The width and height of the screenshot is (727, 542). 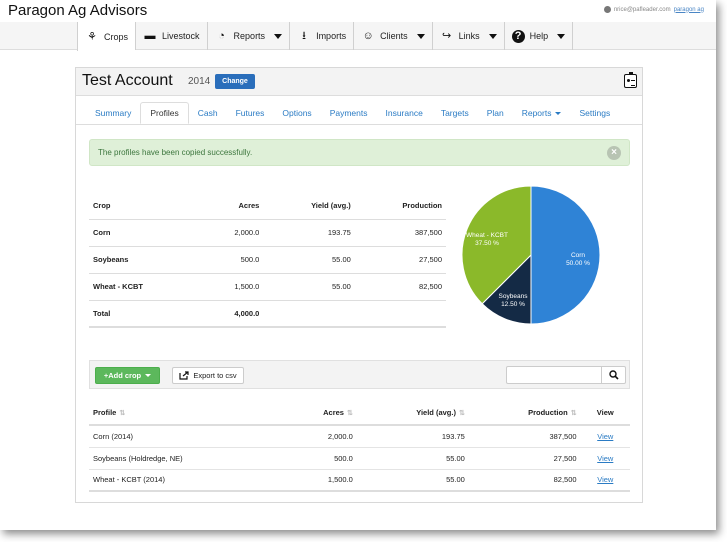 What do you see at coordinates (331, 36) in the screenshot?
I see `nav-label: Imports` at bounding box center [331, 36].